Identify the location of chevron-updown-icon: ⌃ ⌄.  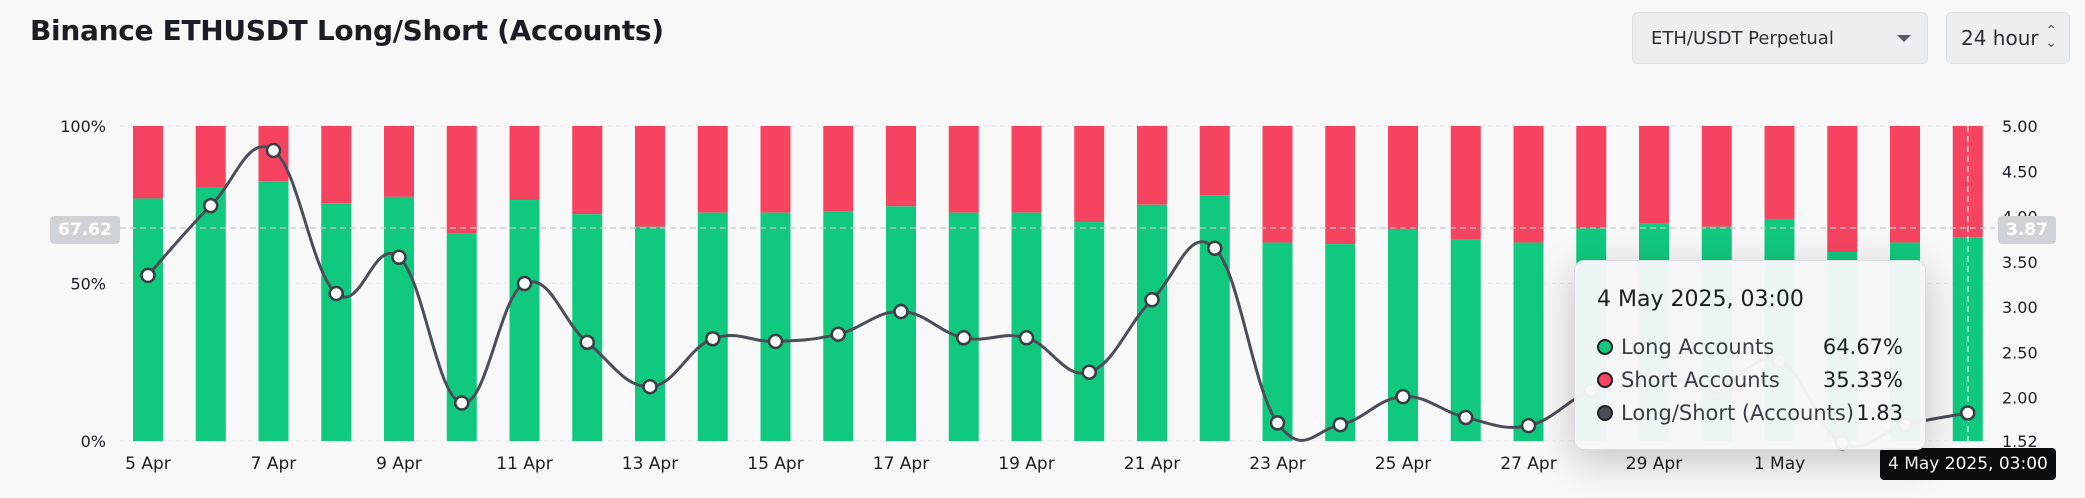
(2051, 37).